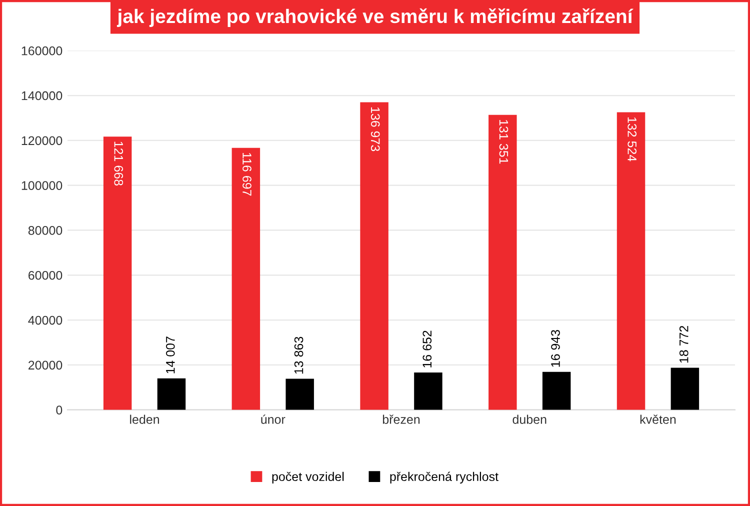 This screenshot has width=750, height=506. What do you see at coordinates (273, 419) in the screenshot?
I see `x-tick-label: únor` at bounding box center [273, 419].